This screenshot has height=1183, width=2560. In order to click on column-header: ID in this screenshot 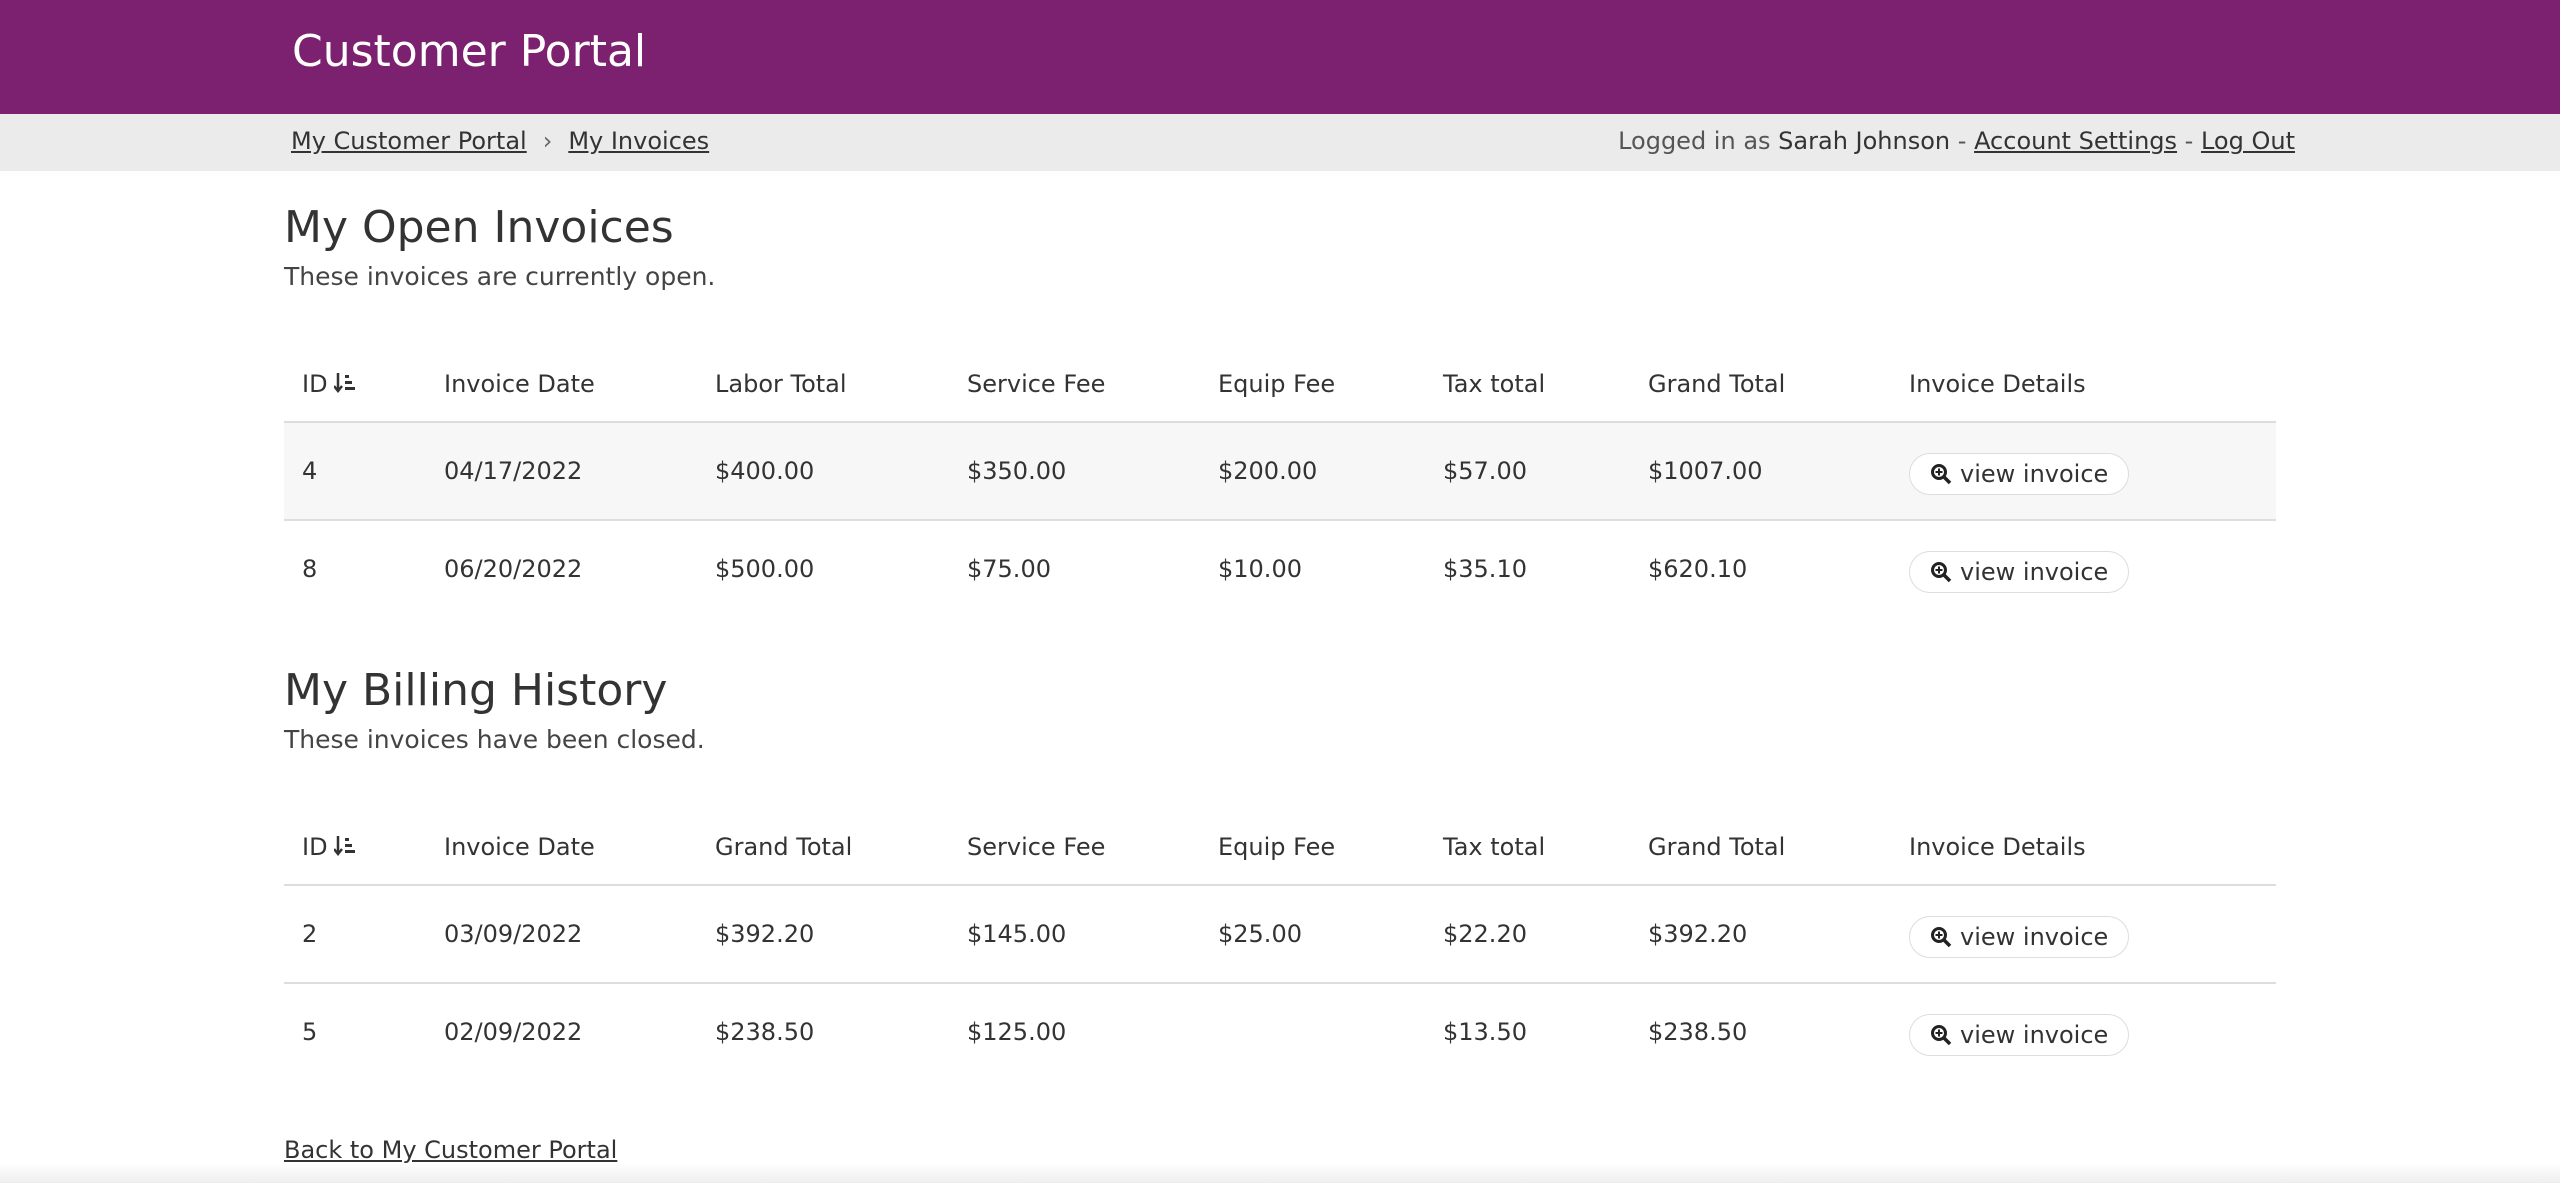, I will do `click(355, 848)`.